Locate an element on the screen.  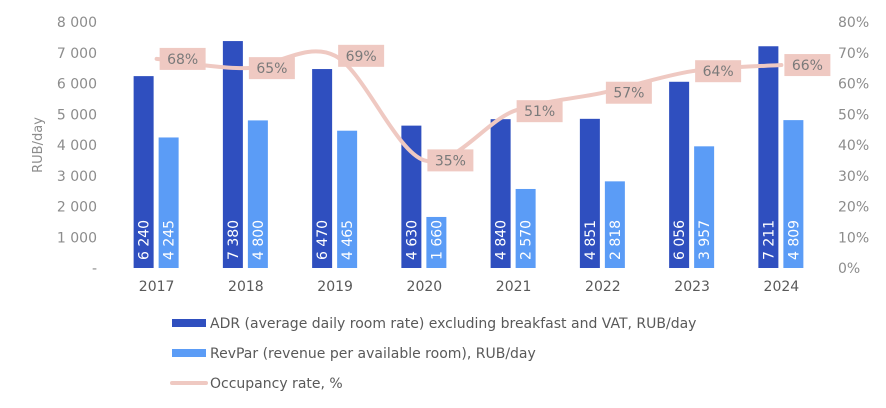
revpar-bar-label: 4 465 is located at coordinates (348, 240).